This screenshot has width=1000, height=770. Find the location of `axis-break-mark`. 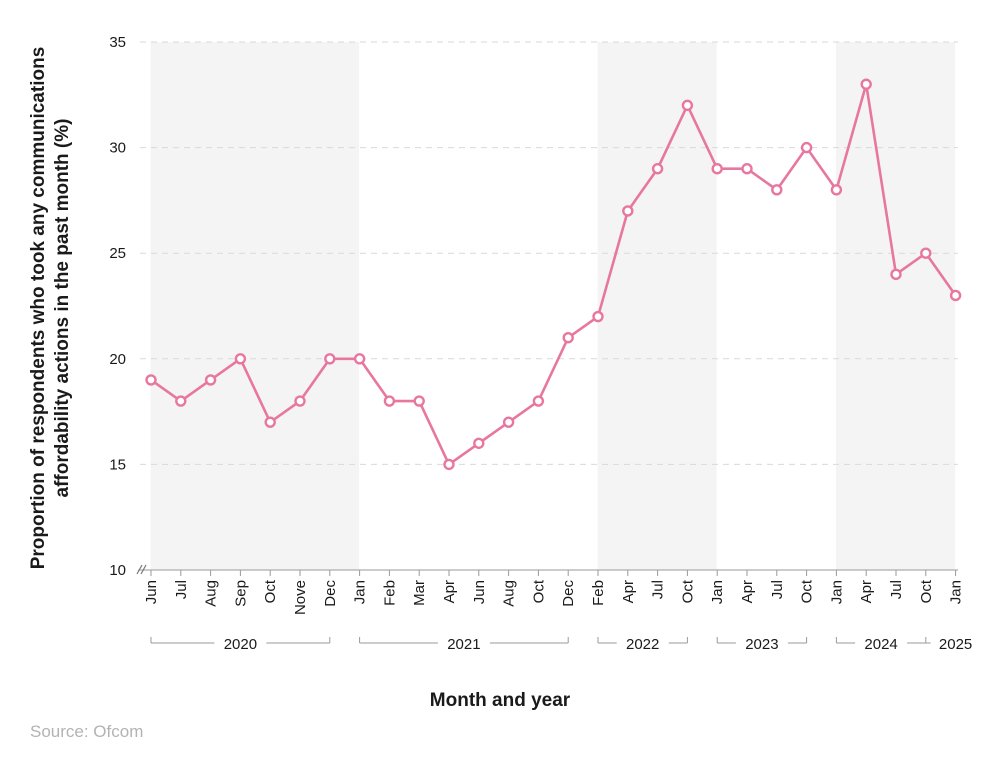

axis-break-mark is located at coordinates (141, 569).